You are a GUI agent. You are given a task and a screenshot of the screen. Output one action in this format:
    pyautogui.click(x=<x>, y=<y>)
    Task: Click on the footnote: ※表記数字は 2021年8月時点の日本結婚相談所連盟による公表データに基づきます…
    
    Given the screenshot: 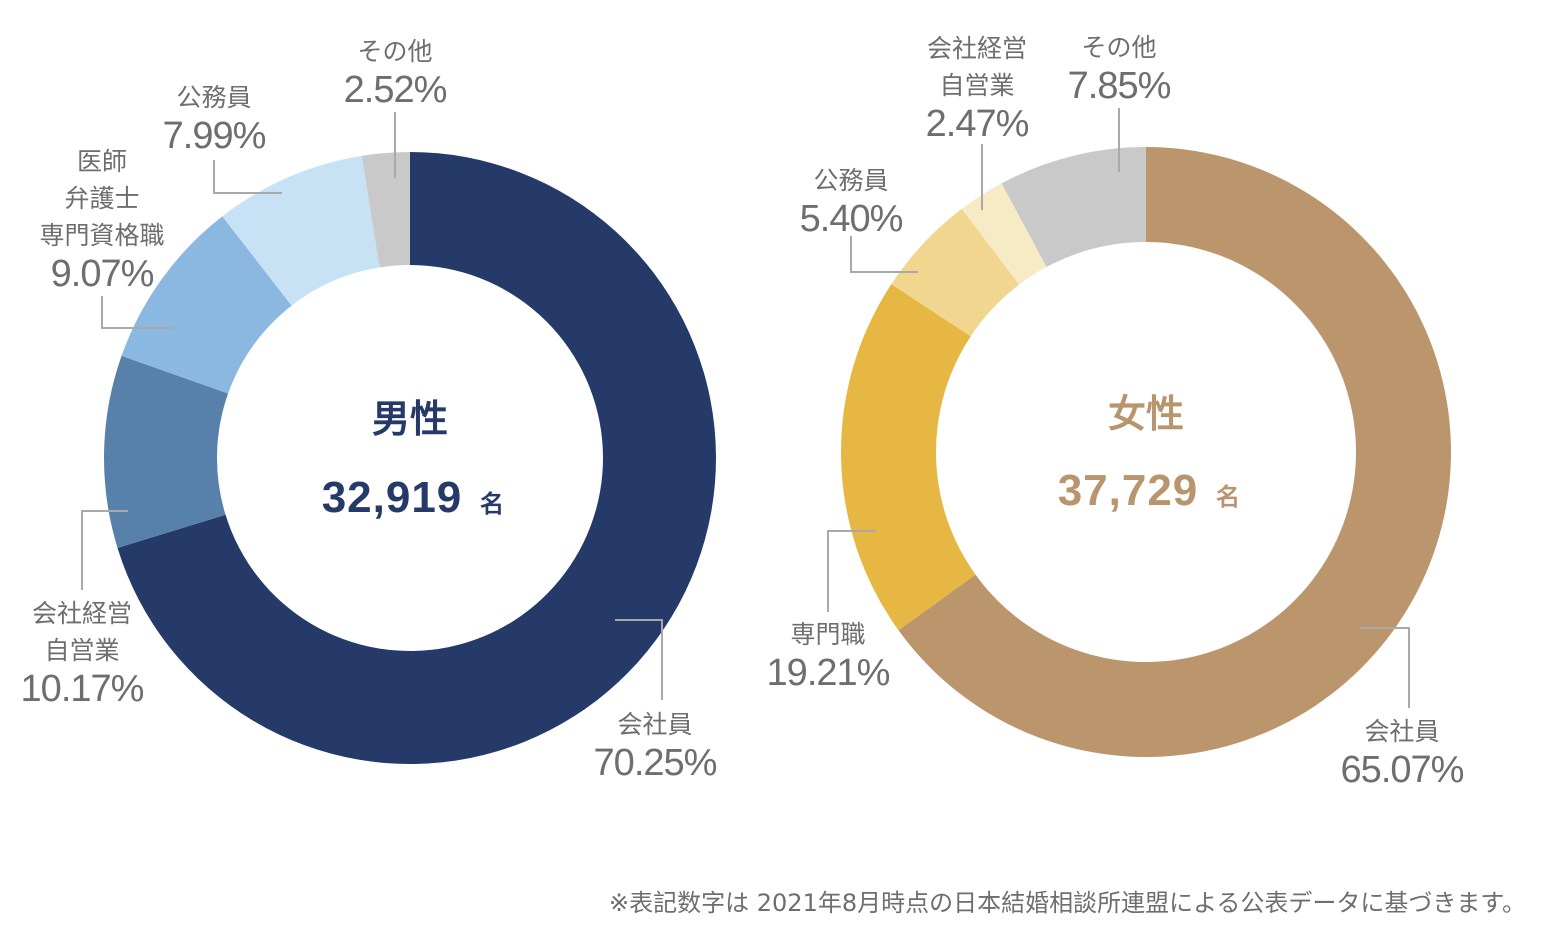 What is the action you would take?
    pyautogui.click(x=1067, y=903)
    